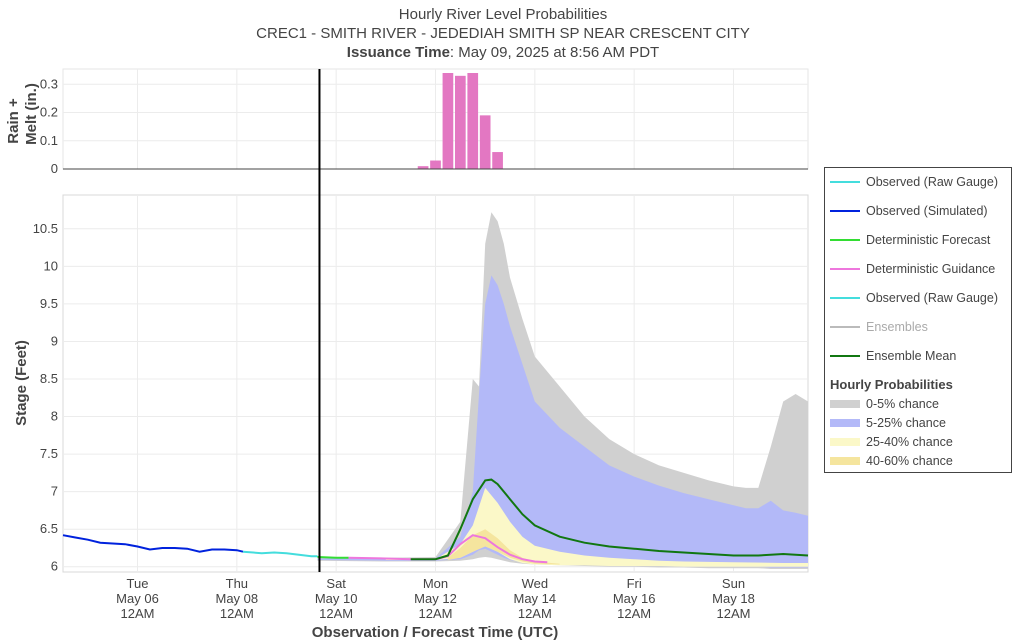 Image resolution: width=1020 pixels, height=642 pixels. Describe the element at coordinates (54, 416) in the screenshot. I see `stage-y-tick-label: 8` at that location.